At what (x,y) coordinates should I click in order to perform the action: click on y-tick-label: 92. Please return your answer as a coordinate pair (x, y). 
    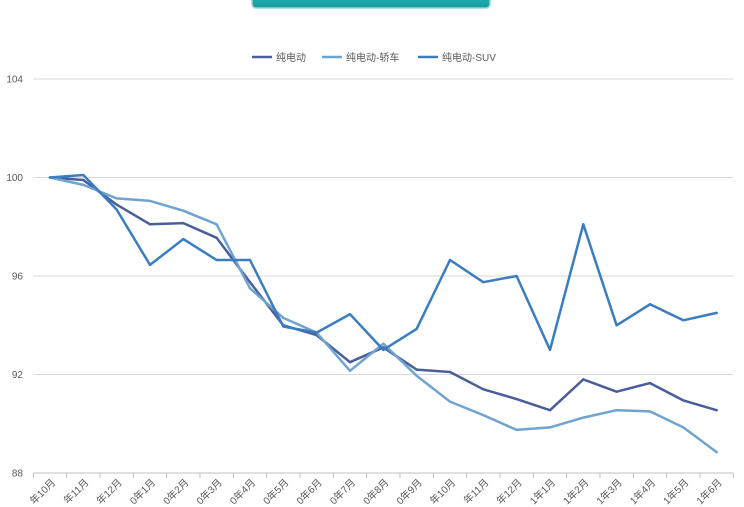
    Looking at the image, I should click on (18, 375).